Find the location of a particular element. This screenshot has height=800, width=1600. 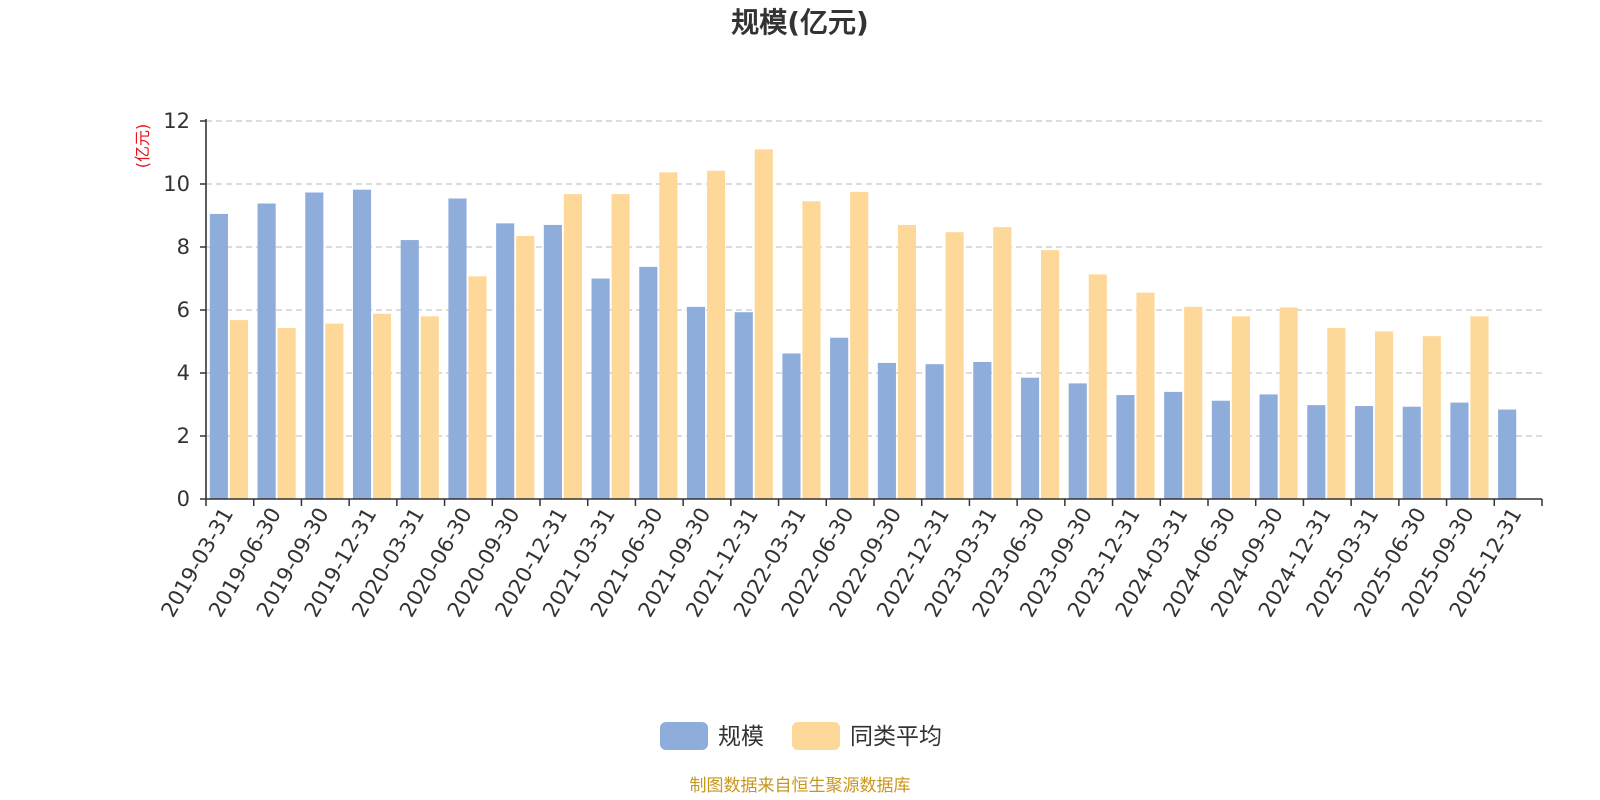

legend-label: 规模 is located at coordinates (741, 737).